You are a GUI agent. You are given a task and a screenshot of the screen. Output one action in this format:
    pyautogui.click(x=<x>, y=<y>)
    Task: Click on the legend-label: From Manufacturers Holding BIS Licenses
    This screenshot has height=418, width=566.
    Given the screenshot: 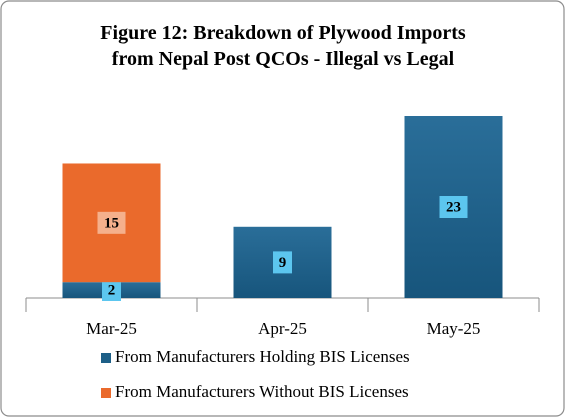 What is the action you would take?
    pyautogui.click(x=262, y=356)
    